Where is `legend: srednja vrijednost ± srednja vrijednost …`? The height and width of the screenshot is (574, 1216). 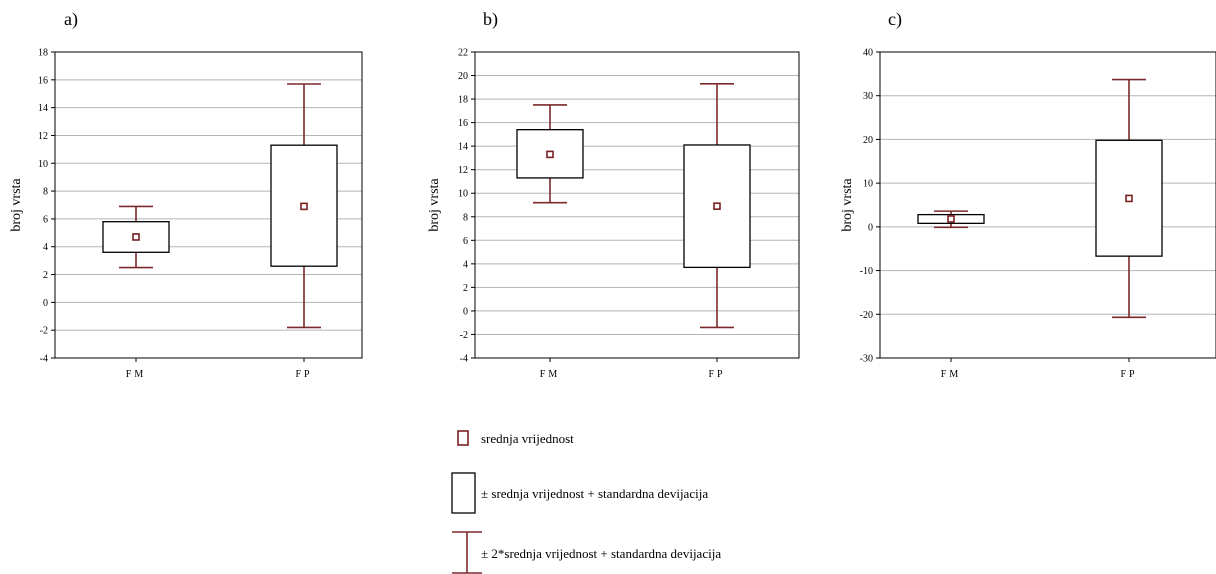
legend: srednja vrijednost ± srednja vrijednost … is located at coordinates (586, 502).